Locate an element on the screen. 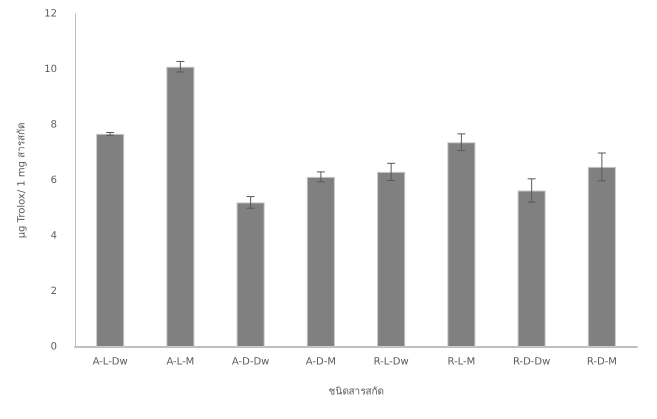 Image resolution: width=657 pixels, height=419 pixels. x-axis-title: ชนิดสารสกัด is located at coordinates (356, 392).